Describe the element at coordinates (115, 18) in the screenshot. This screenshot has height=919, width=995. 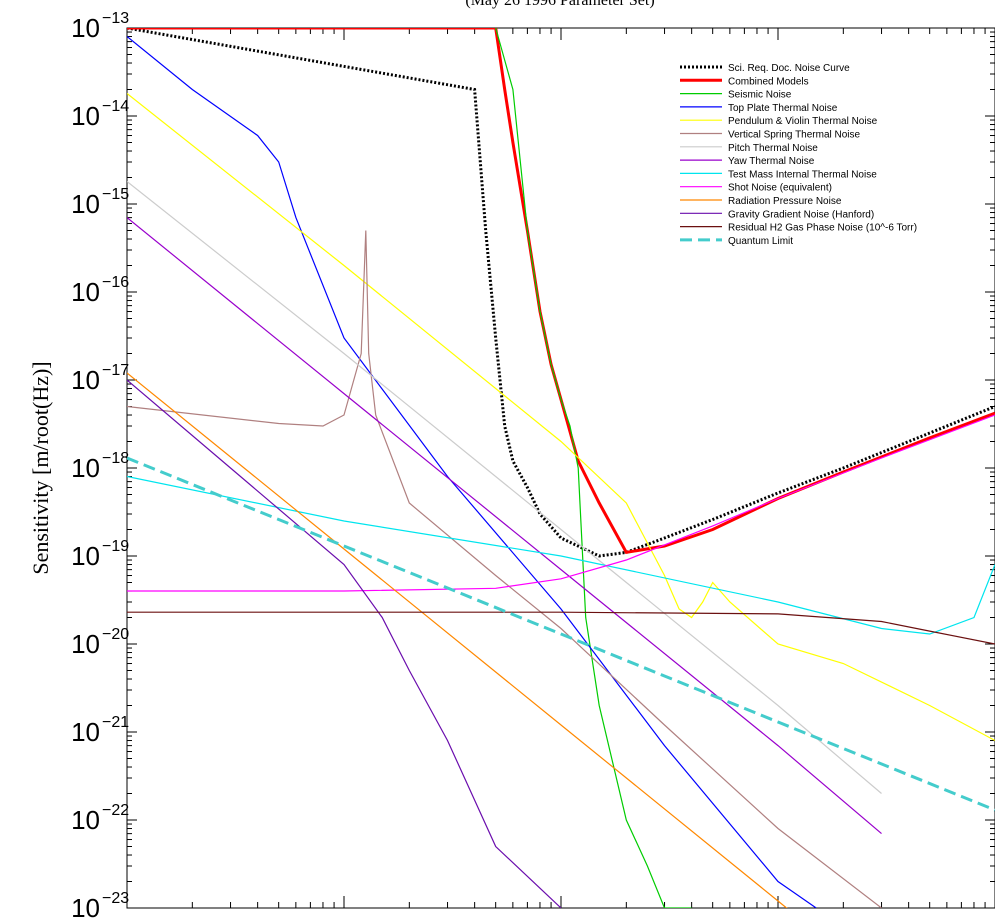
I see `y-tick-exponent: −13` at that location.